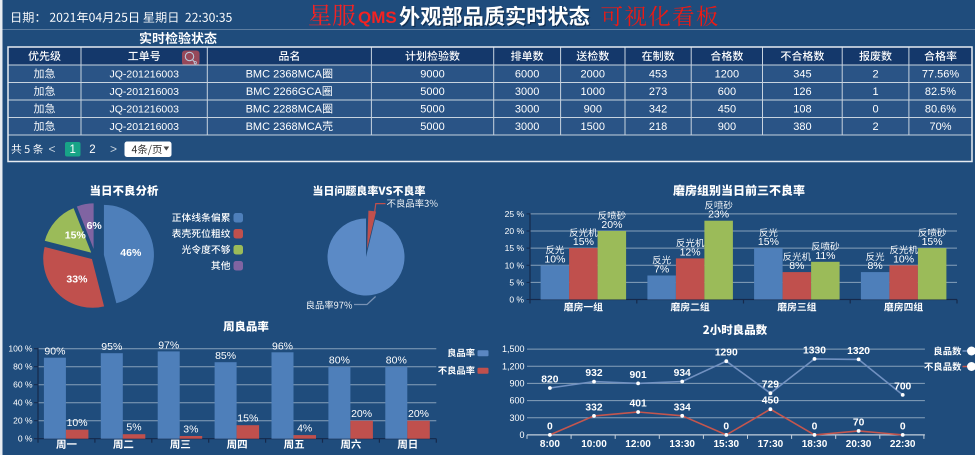  What do you see at coordinates (802, 110) in the screenshot?
I see `svg-text: 108` at bounding box center [802, 110].